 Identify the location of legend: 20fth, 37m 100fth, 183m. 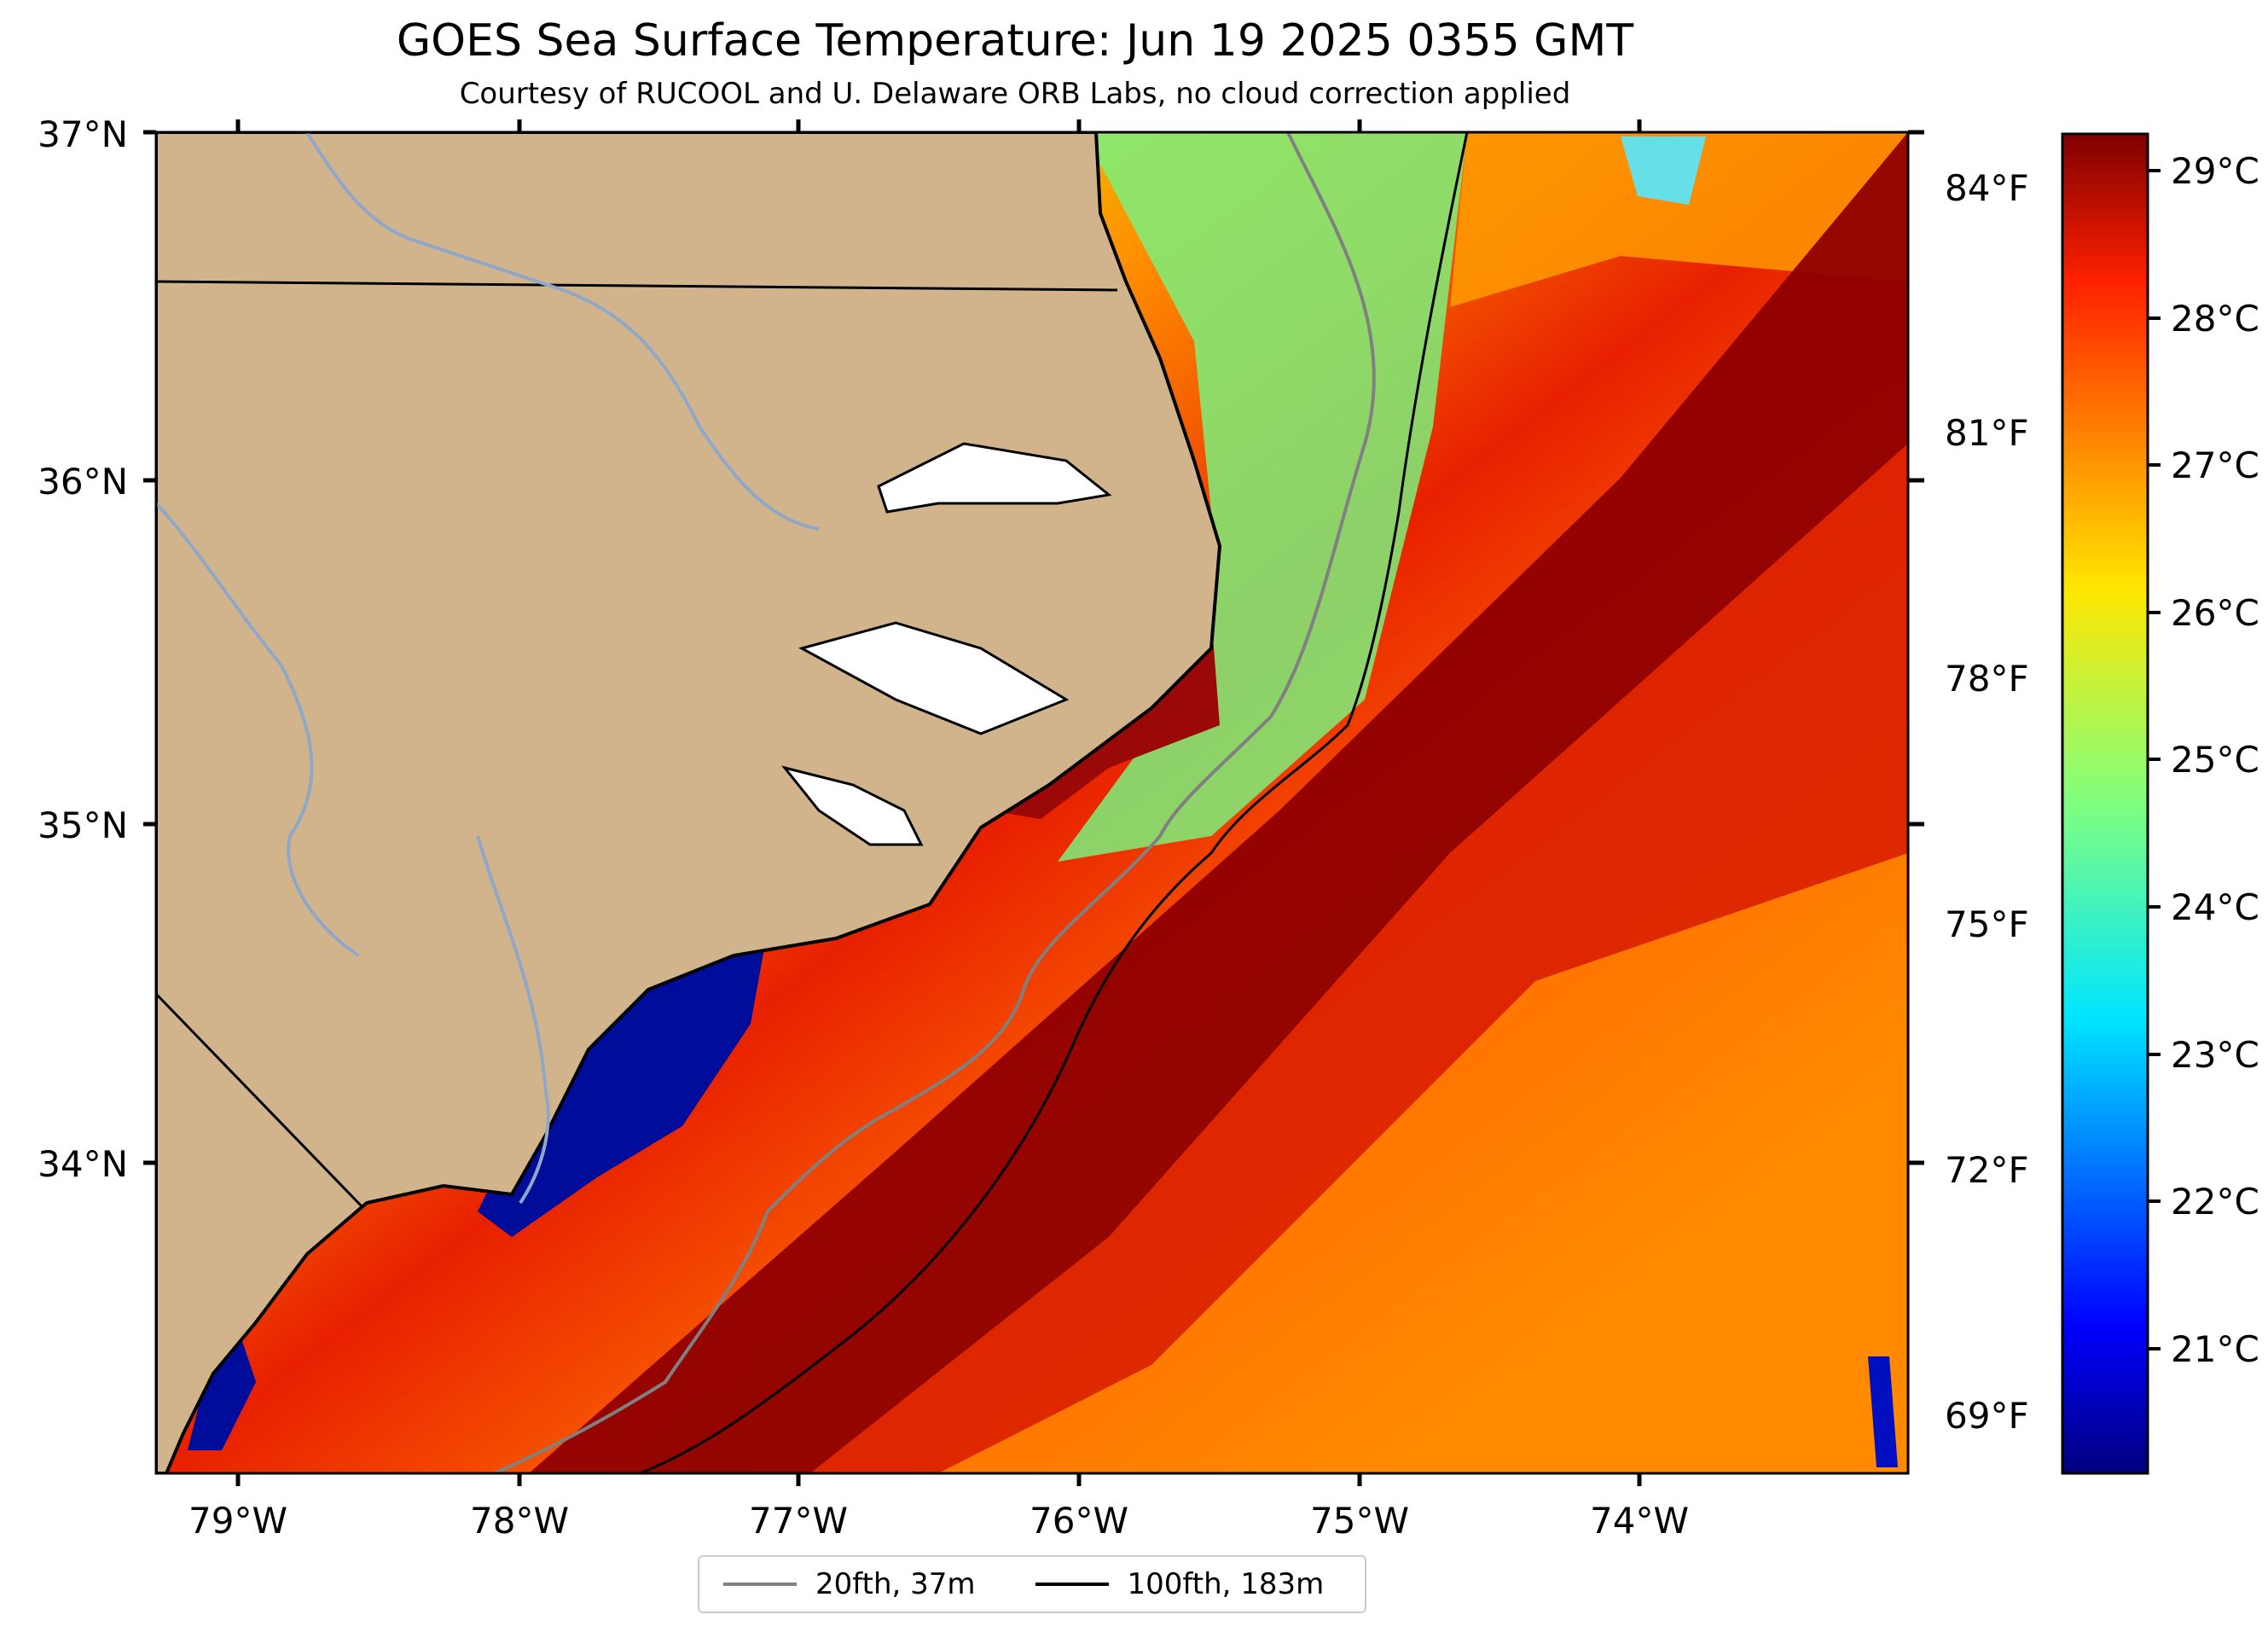
(1032, 1584).